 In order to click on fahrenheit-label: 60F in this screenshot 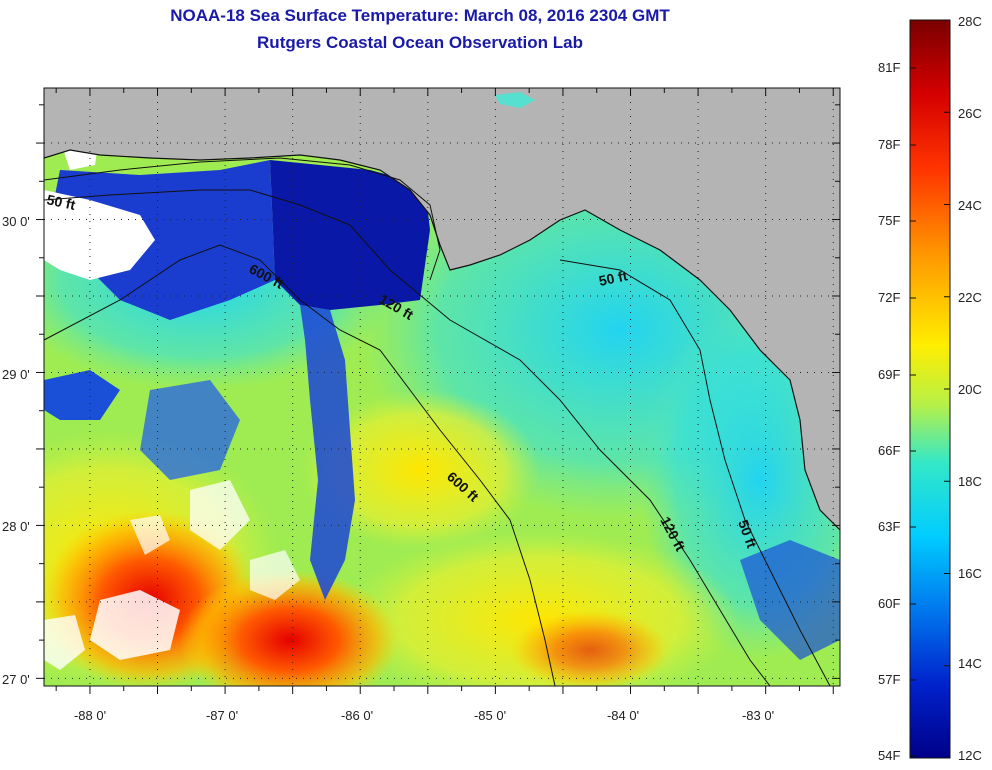, I will do `click(889, 603)`.